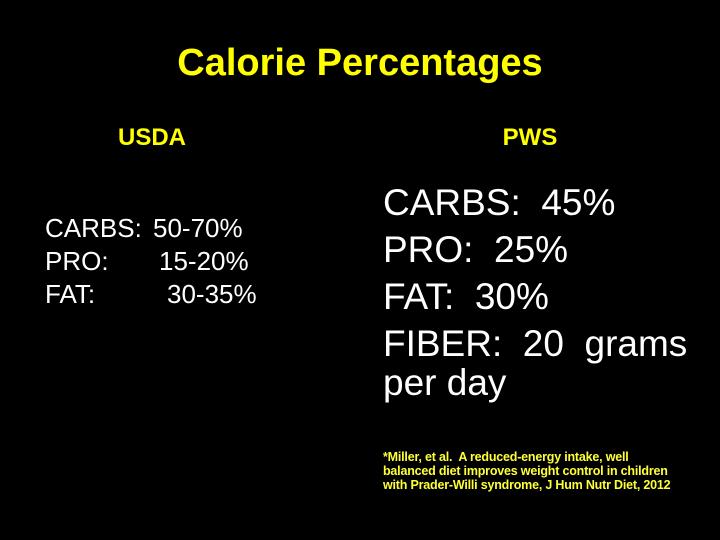  What do you see at coordinates (204, 261) in the screenshot?
I see `usda-pro-value: 15-20%` at bounding box center [204, 261].